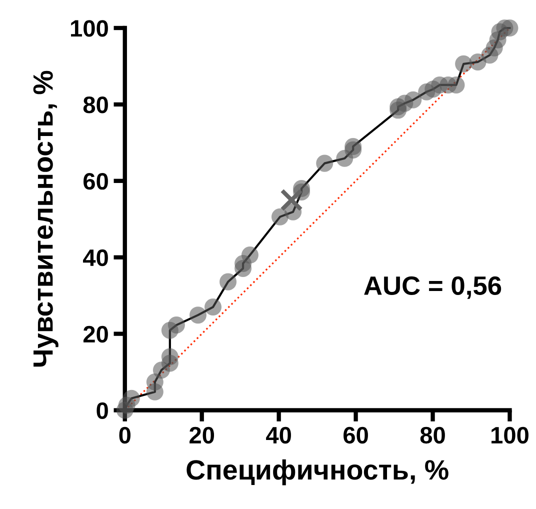  Describe the element at coordinates (95, 105) in the screenshot. I see `y-tick-label: 80` at that location.